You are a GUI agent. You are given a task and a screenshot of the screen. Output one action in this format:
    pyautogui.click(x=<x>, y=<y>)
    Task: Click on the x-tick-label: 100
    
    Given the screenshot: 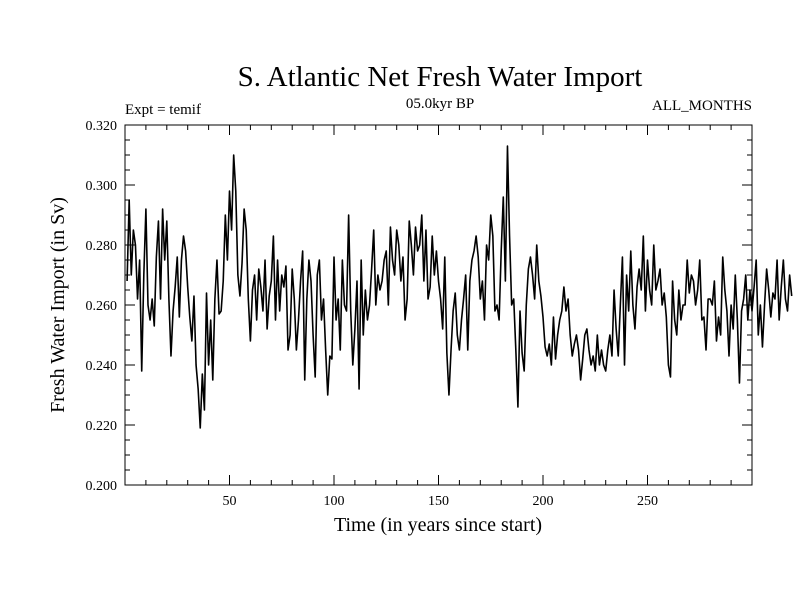 What is the action you would take?
    pyautogui.click(x=334, y=501)
    